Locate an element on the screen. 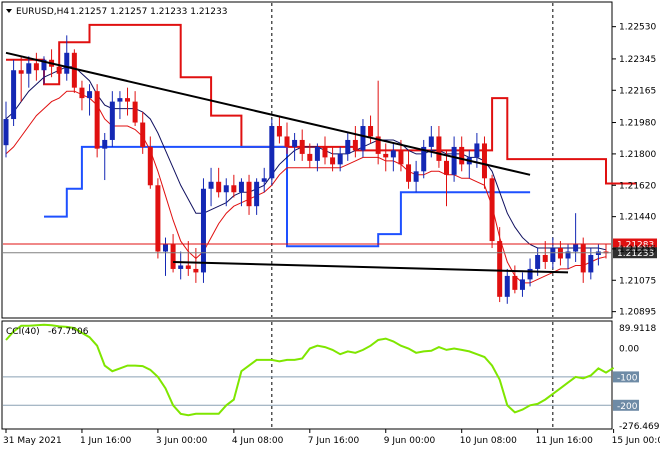 The height and width of the screenshot is (450, 660). x-tick-label: 4 Jun 08:00 is located at coordinates (258, 441).